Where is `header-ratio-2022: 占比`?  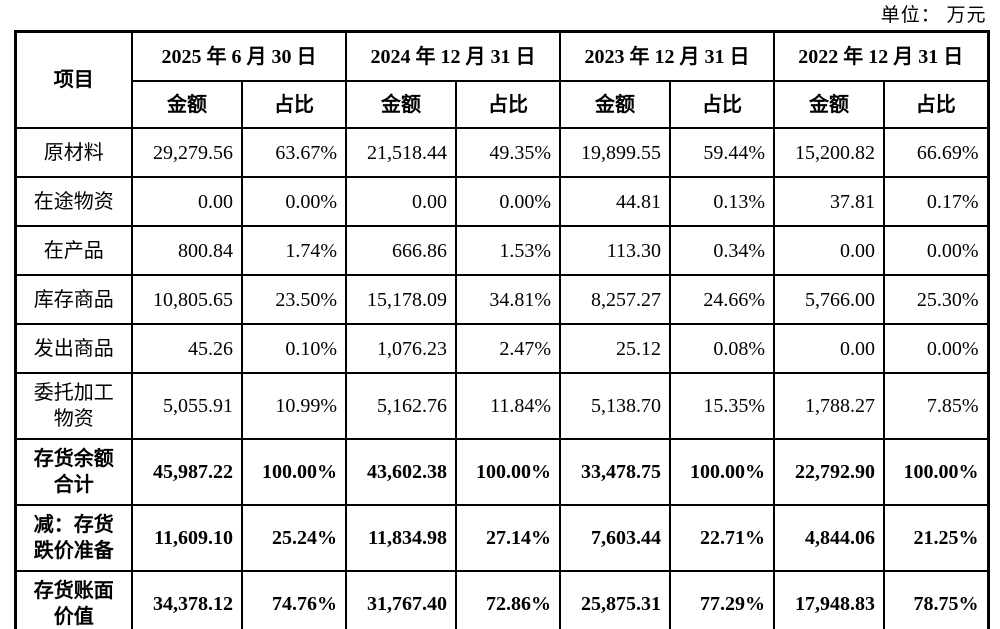
header-ratio-2022: 占比 is located at coordinates (936, 104).